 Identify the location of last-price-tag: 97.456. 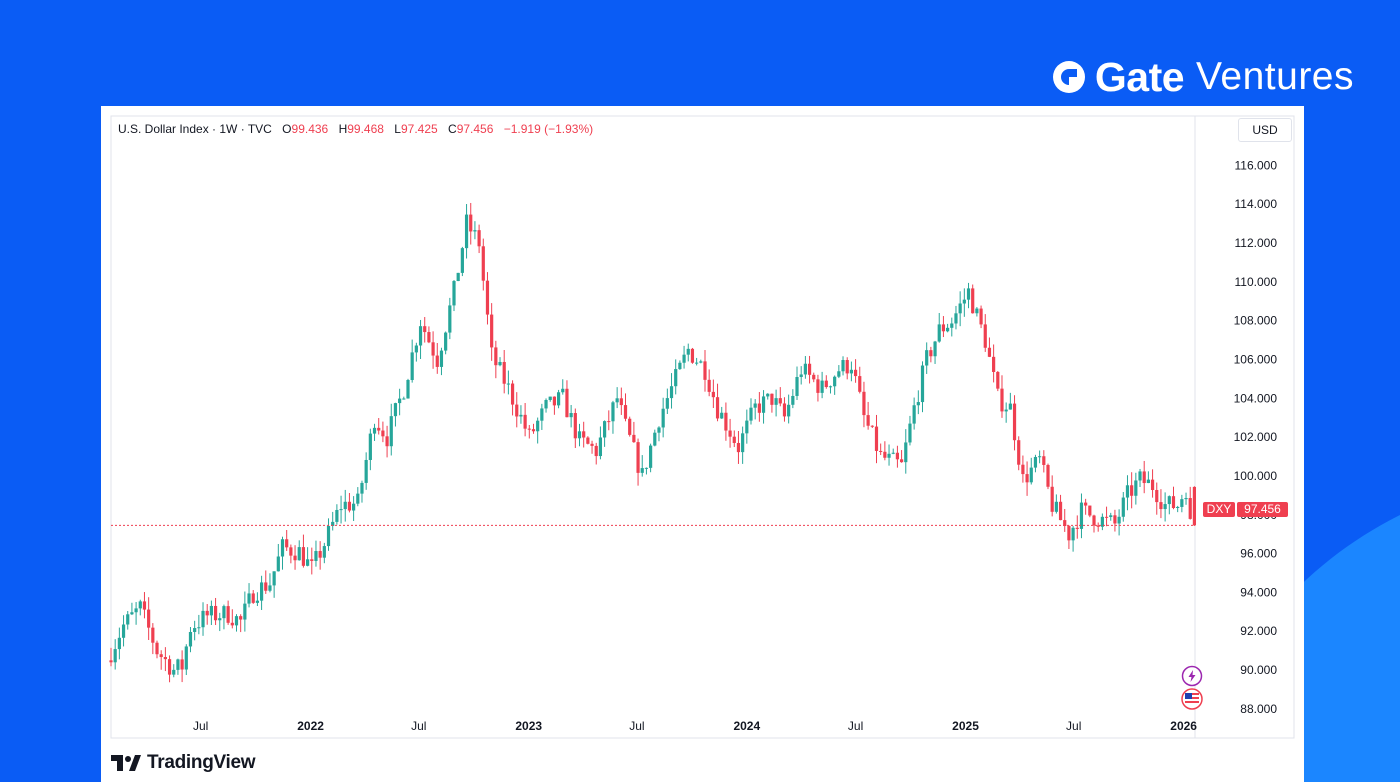
(1262, 509).